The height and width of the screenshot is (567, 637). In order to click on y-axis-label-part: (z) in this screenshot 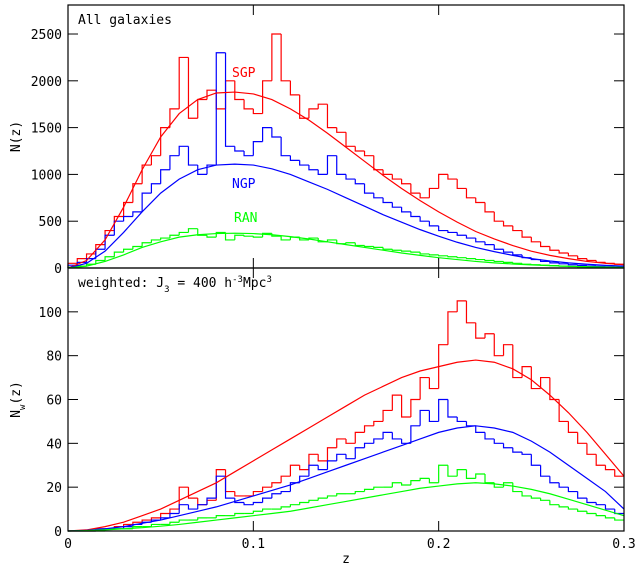, I will do `click(16, 392)`.